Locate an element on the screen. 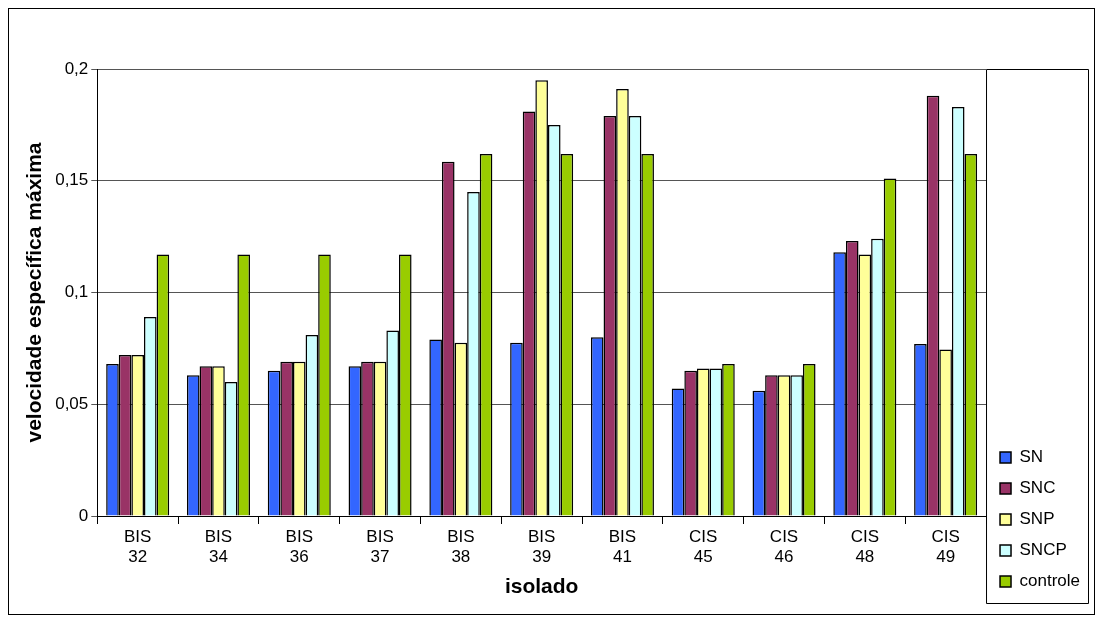 The image size is (1103, 623). legend-label: SNCP is located at coordinates (1043, 550).